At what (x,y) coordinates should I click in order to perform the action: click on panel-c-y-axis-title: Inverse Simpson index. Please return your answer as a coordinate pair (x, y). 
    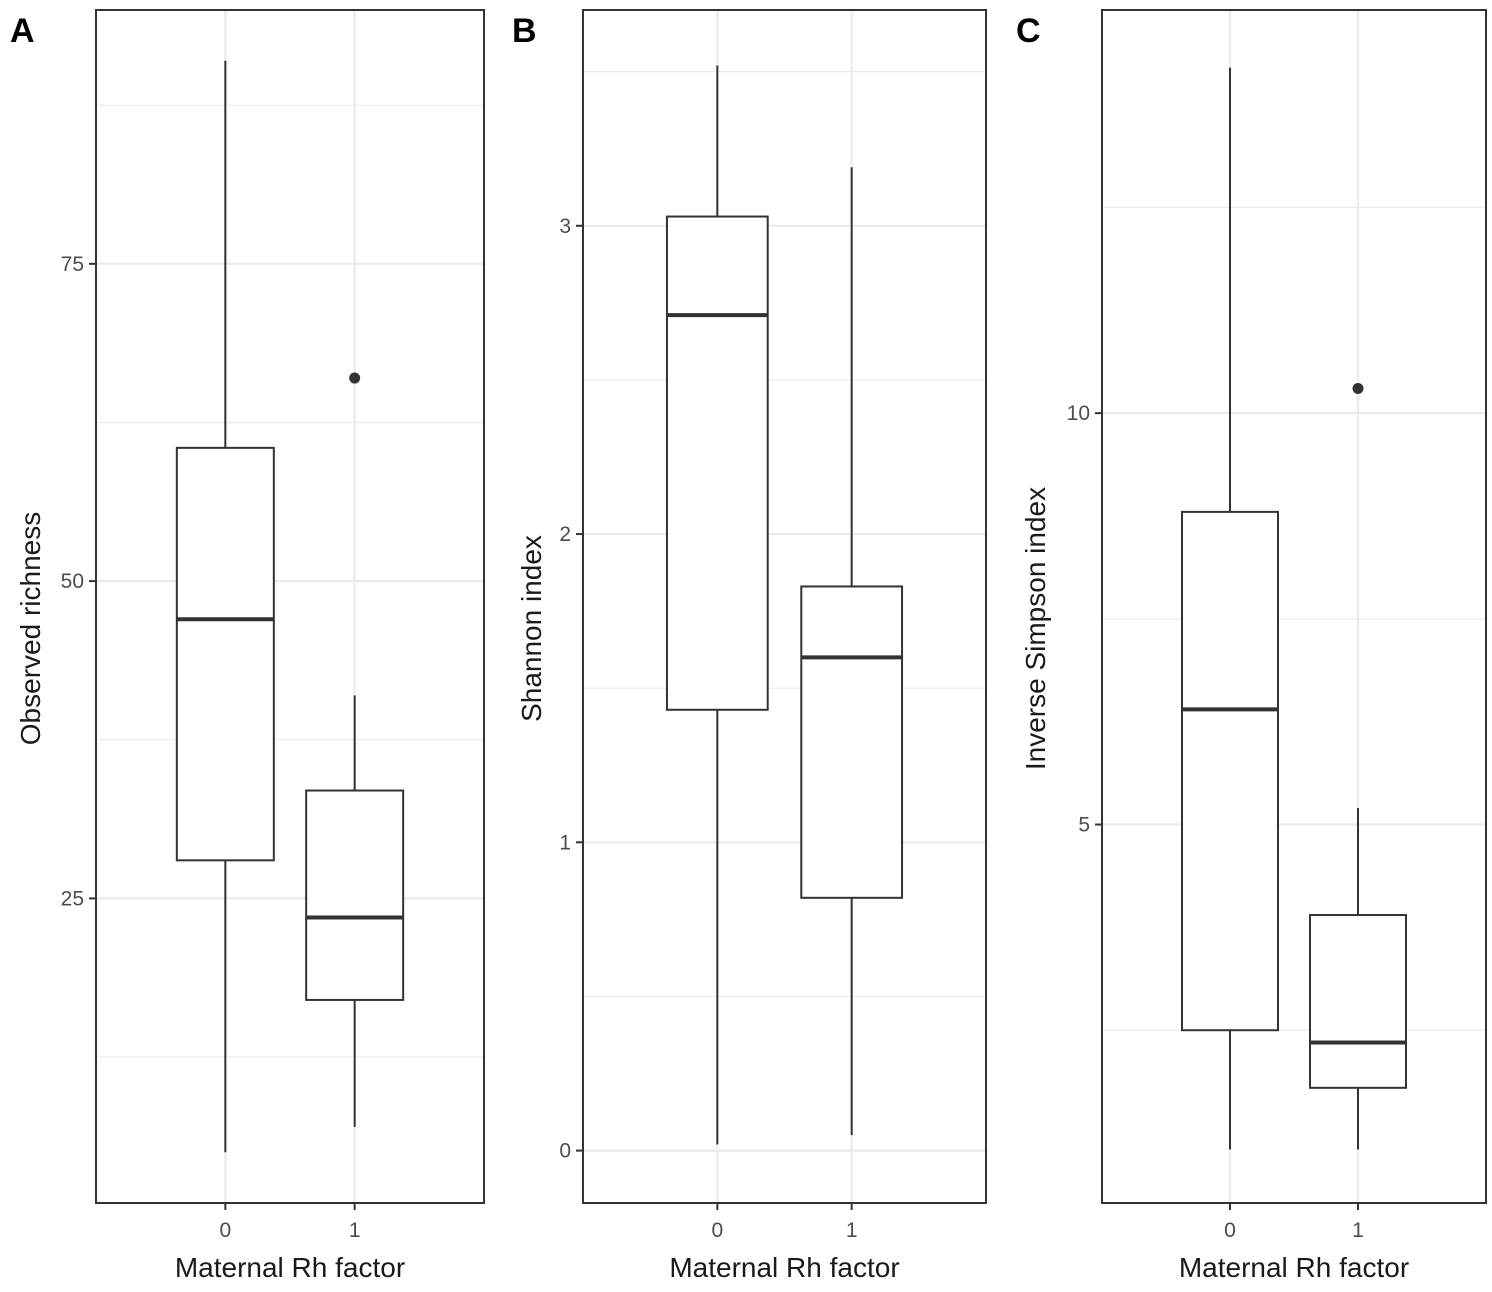
    Looking at the image, I should click on (1035, 628).